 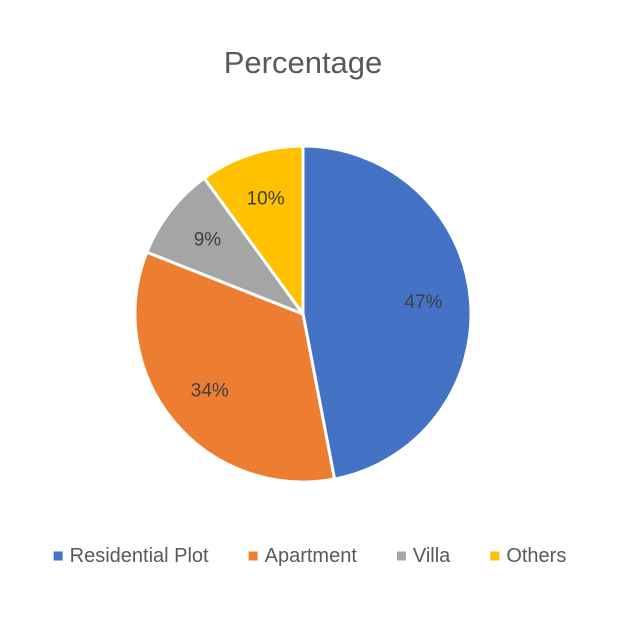 I want to click on legend-item-others: Others, so click(x=528, y=556).